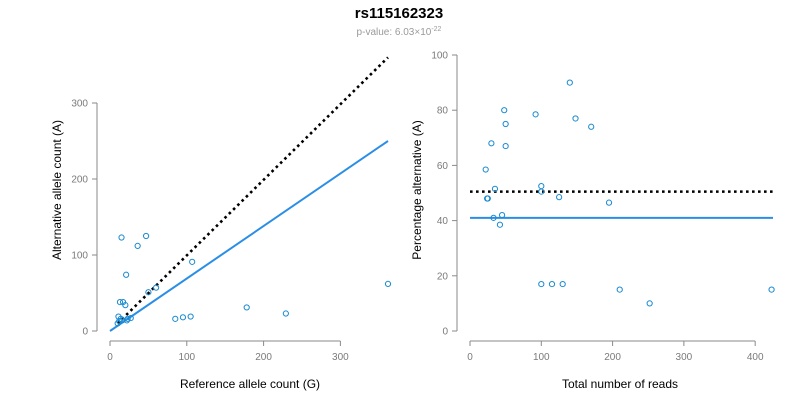 The width and height of the screenshot is (800, 400). Describe the element at coordinates (445, 332) in the screenshot. I see `right-y-tick-label: 0` at that location.